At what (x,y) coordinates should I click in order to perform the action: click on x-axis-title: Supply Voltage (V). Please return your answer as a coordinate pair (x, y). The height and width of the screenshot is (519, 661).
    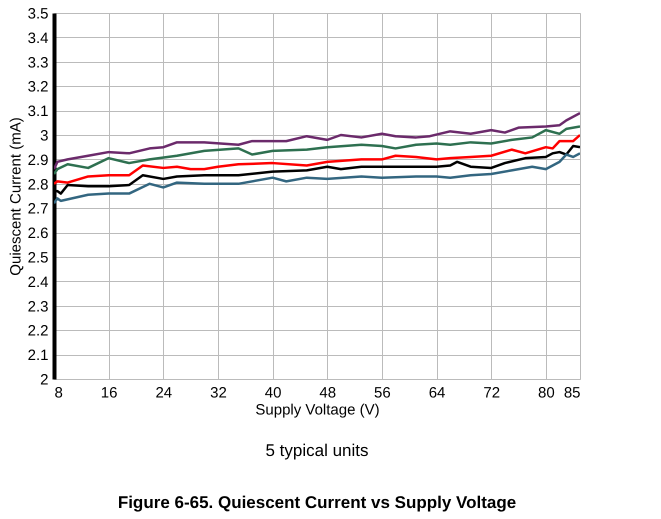
    Looking at the image, I should click on (317, 410).